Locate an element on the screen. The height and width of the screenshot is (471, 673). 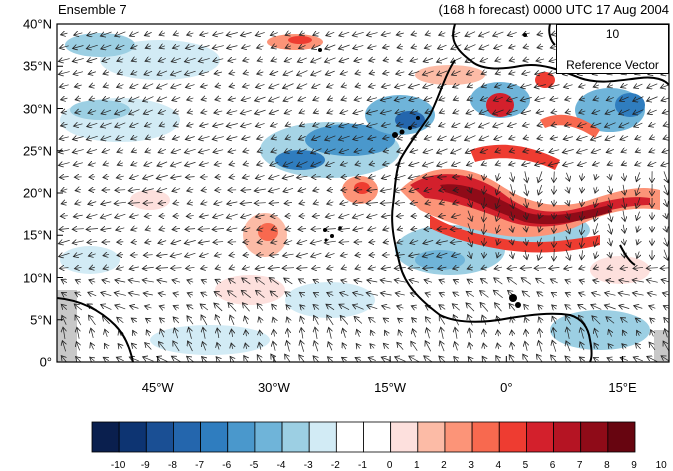
reference-vector-legend: 10 Reference Vector is located at coordinates (612, 49).